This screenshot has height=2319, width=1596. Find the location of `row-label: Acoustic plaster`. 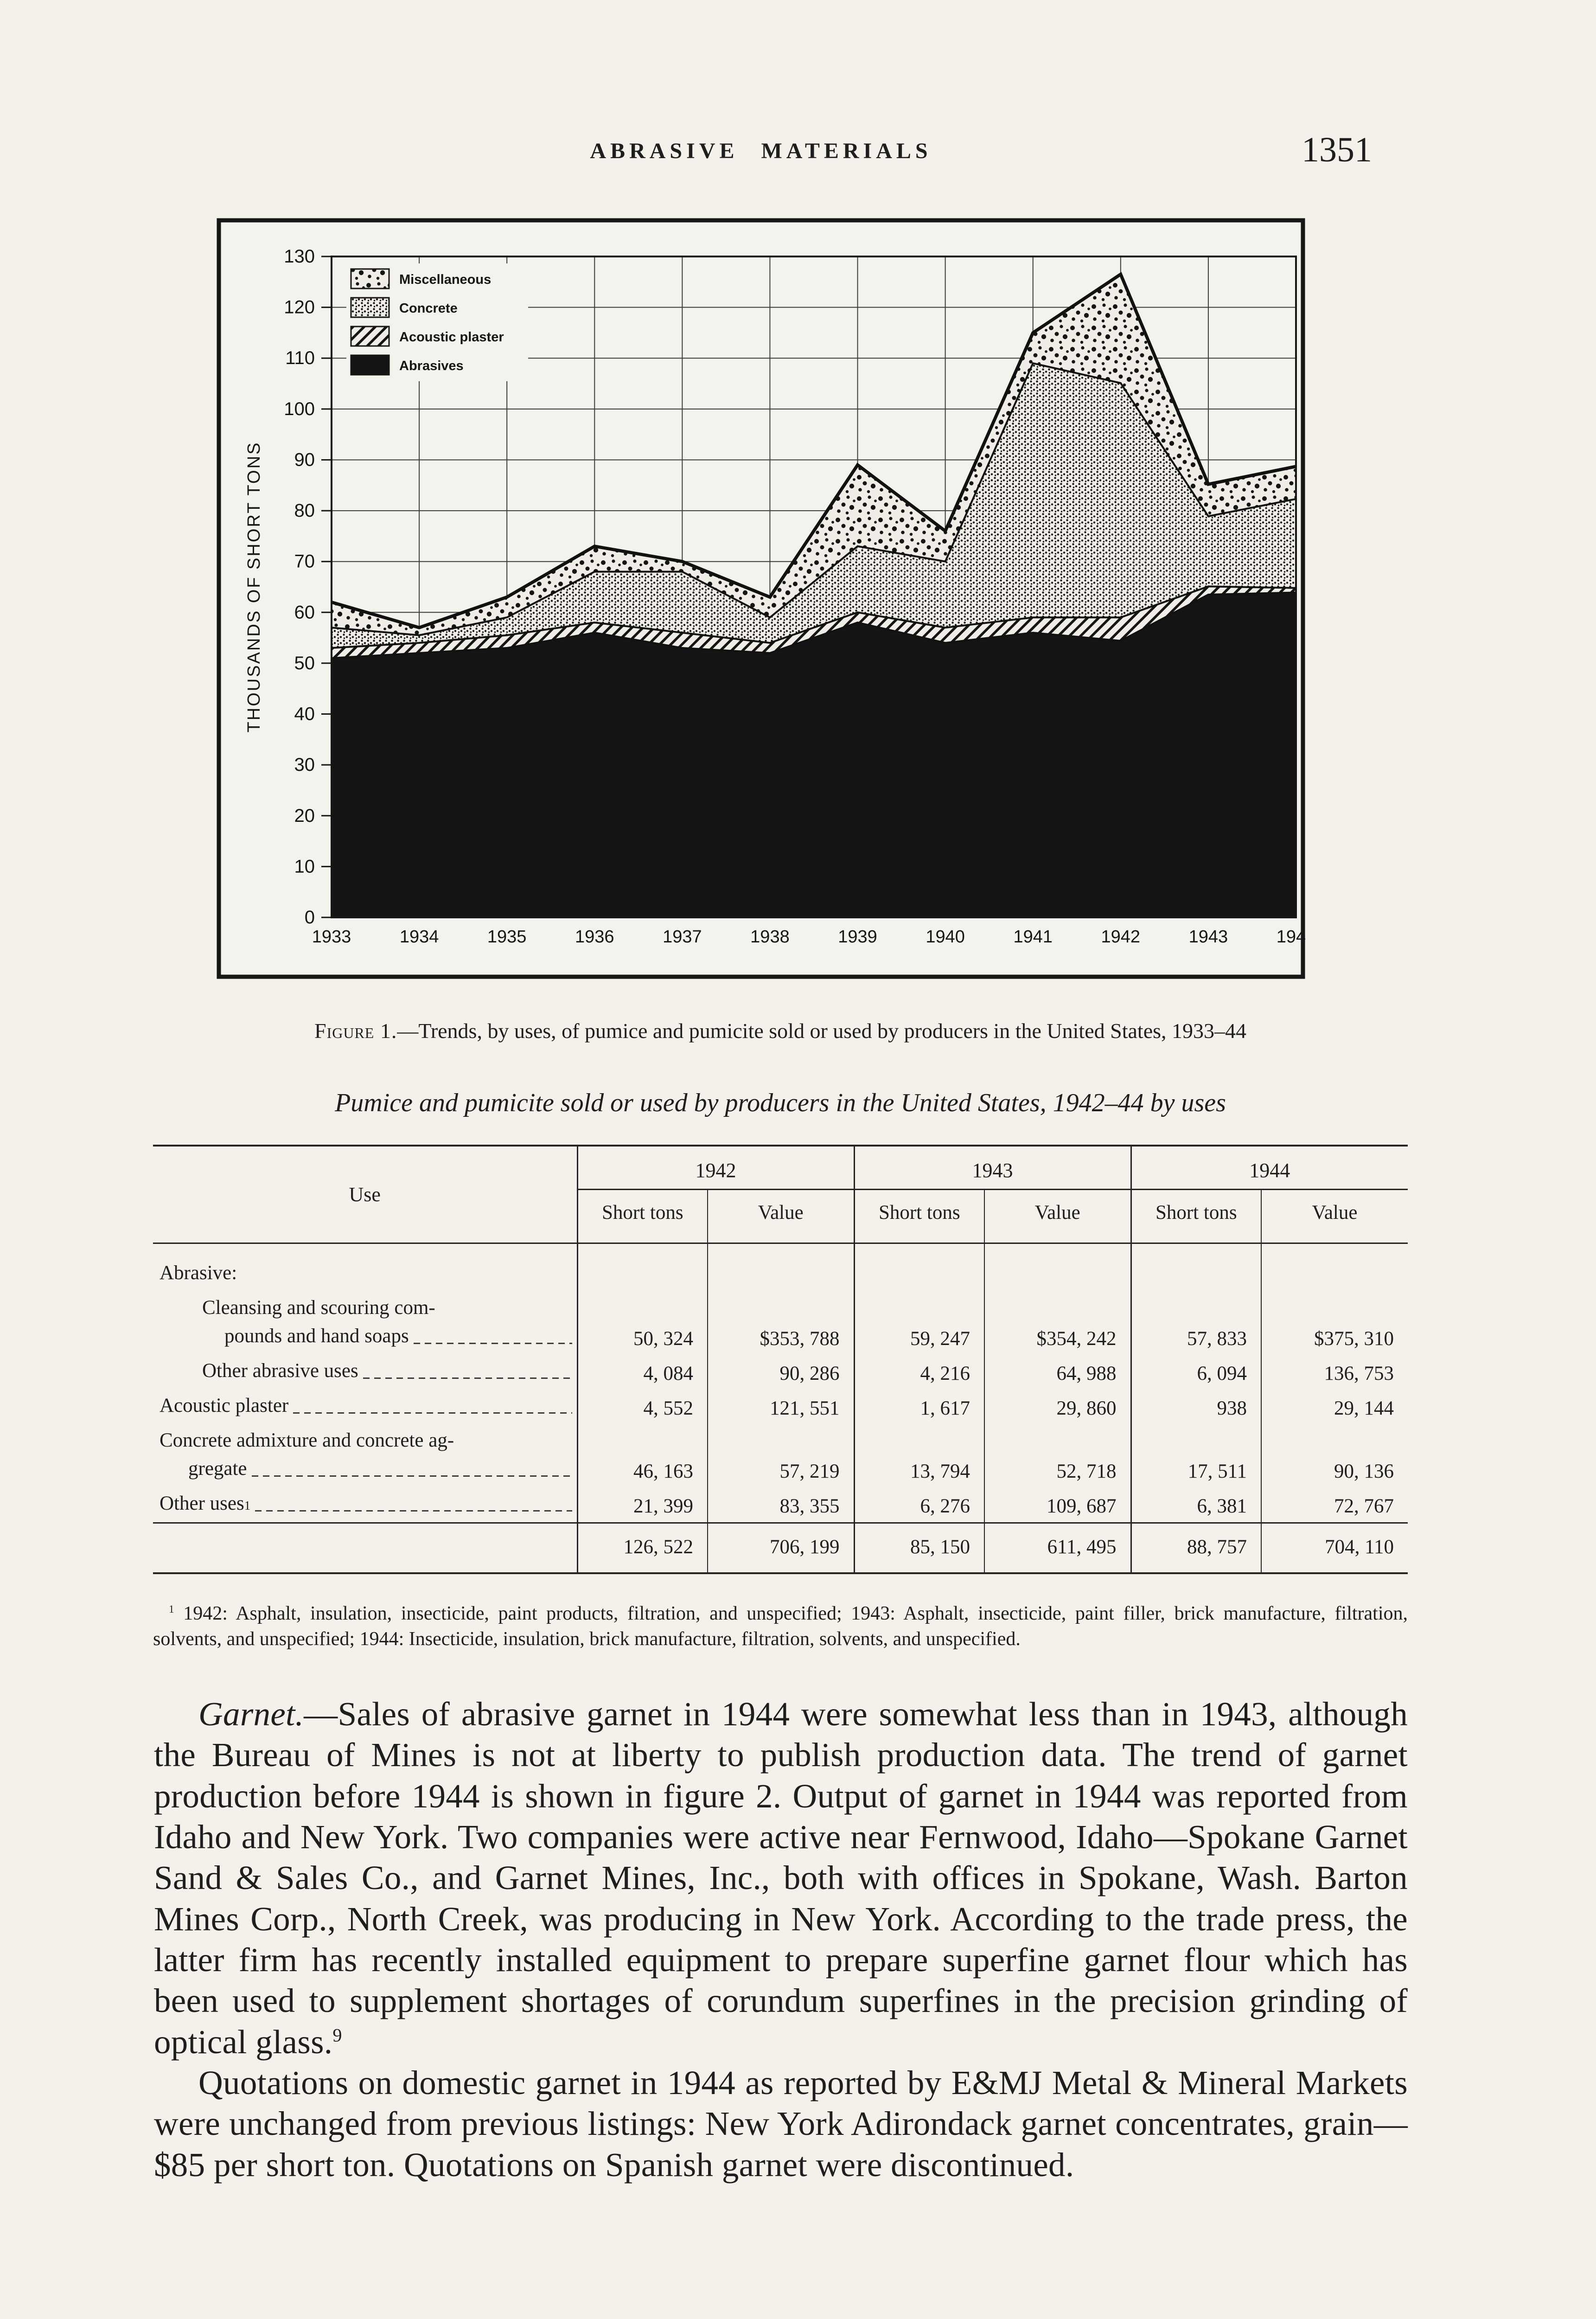

row-label: Acoustic plaster is located at coordinates (365, 1407).